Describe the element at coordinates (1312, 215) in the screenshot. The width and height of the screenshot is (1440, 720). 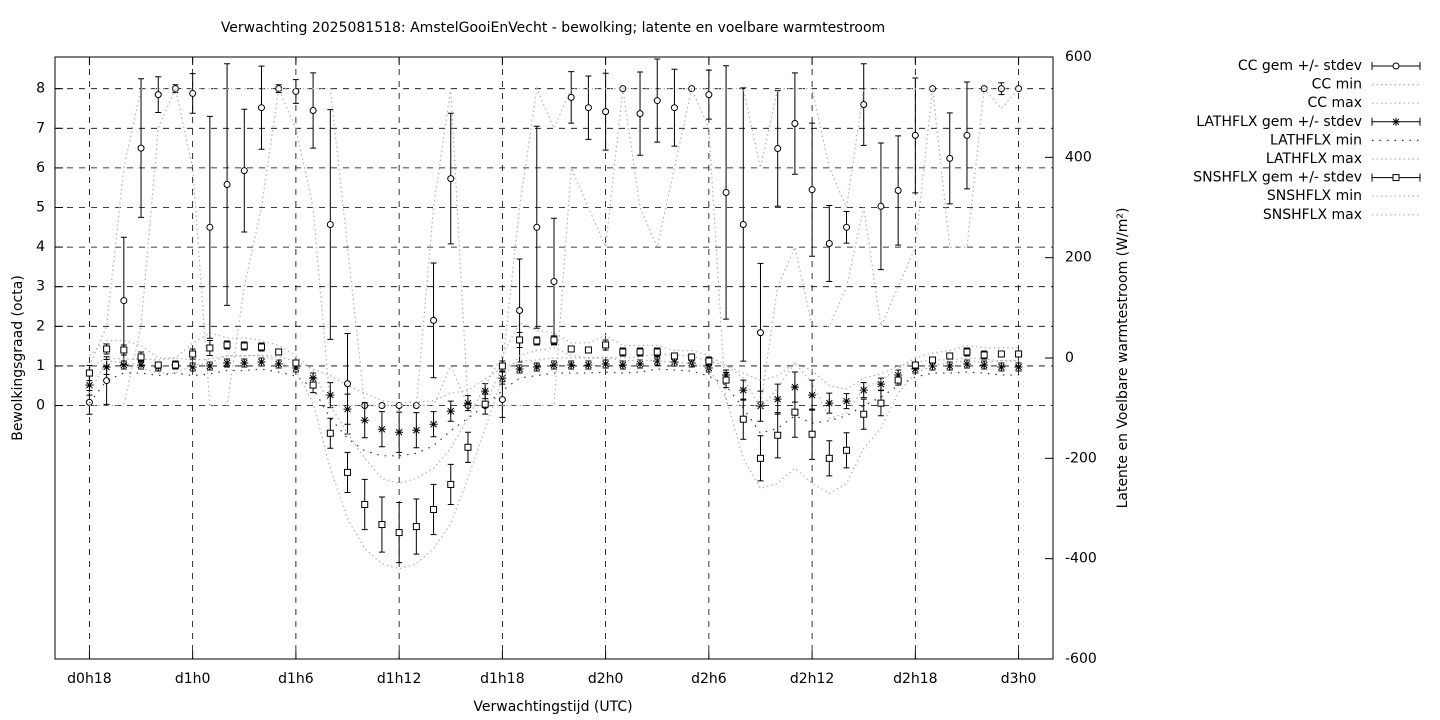
I see `legend-label: SNSHFLX max` at that location.